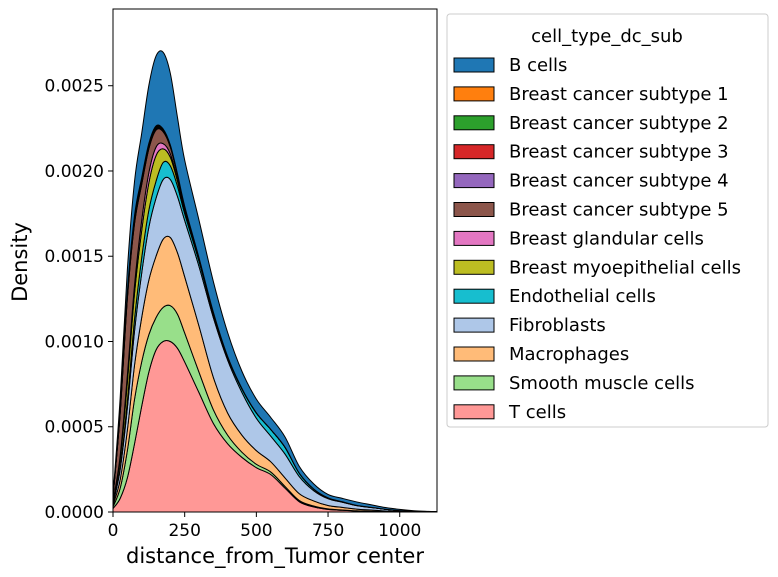 This screenshot has height=577, width=778. What do you see at coordinates (113, 531) in the screenshot?
I see `x-tick-label: 0` at bounding box center [113, 531].